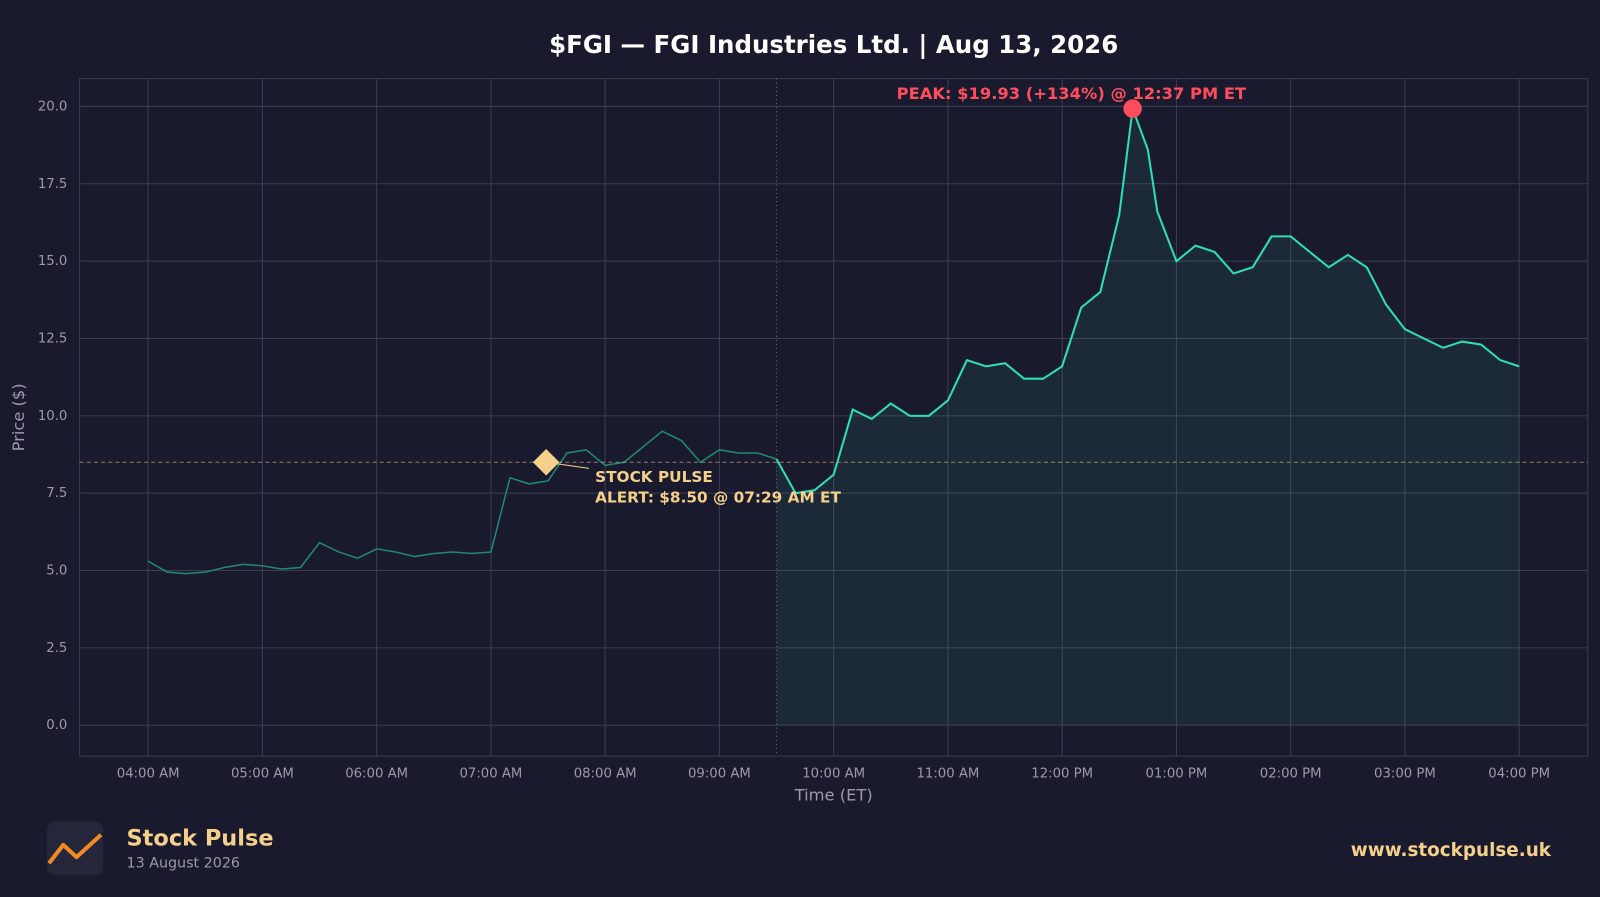 The image size is (1600, 897). I want to click on x-tick-label: 04:00 AM, so click(148, 774).